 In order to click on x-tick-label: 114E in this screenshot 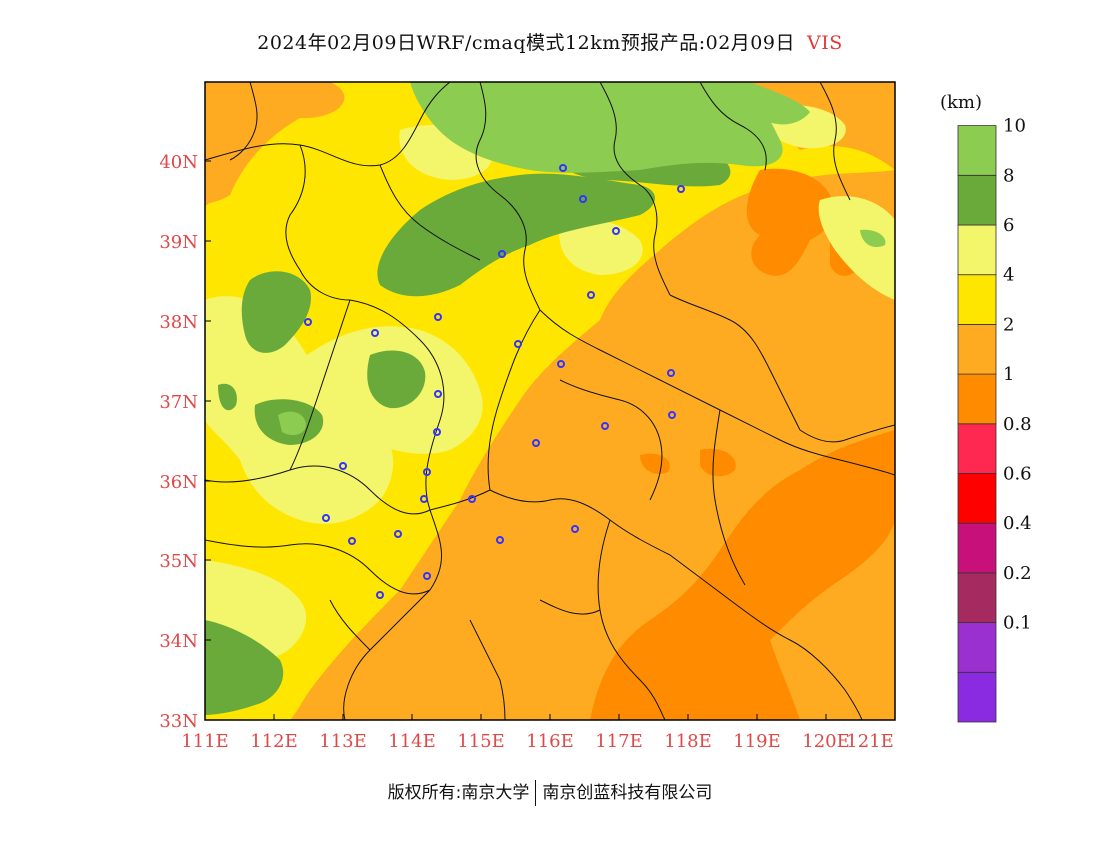, I will do `click(412, 741)`.